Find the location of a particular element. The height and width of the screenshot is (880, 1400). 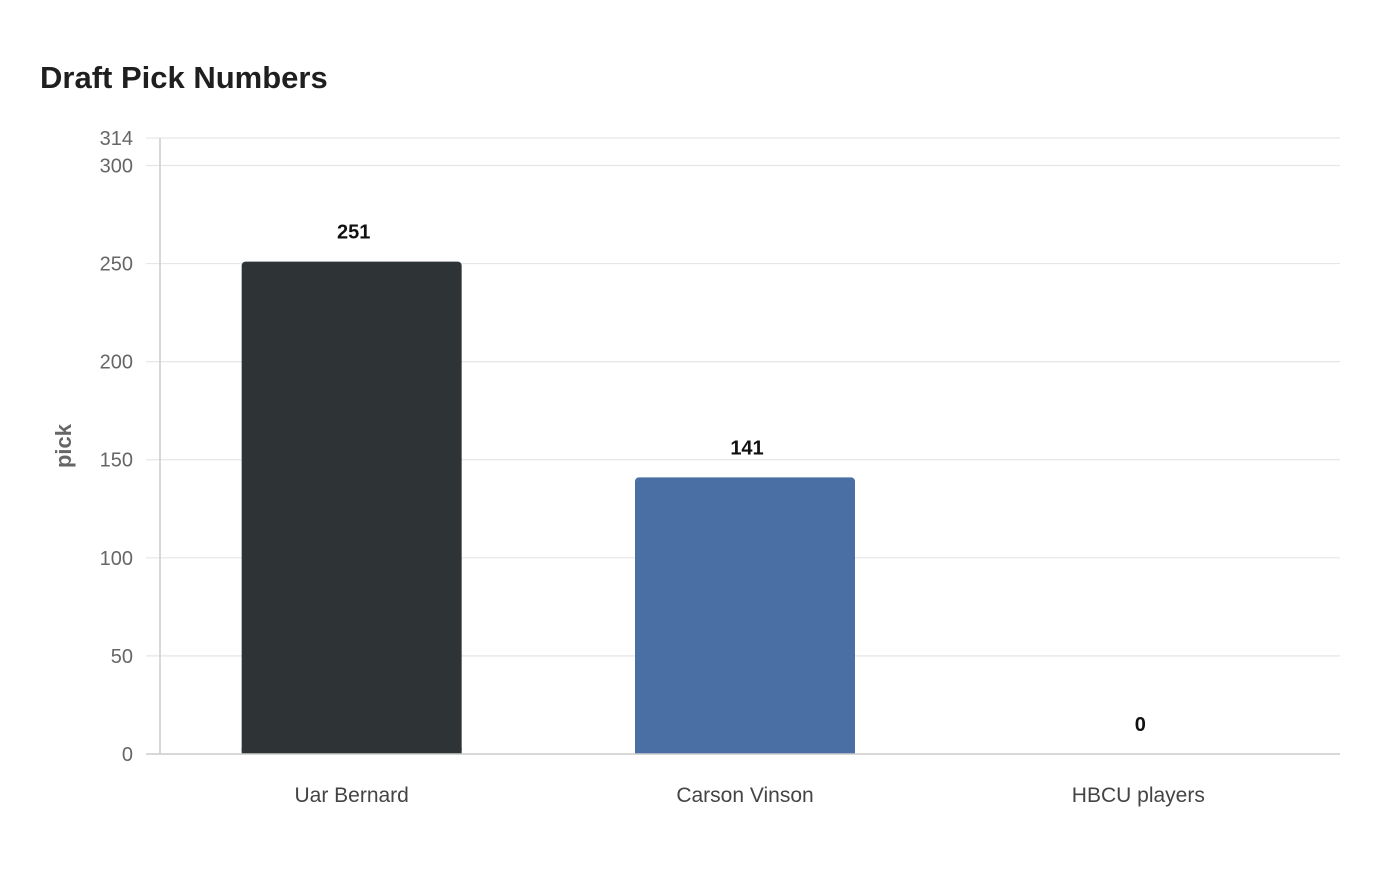

y-tick-label: 314 is located at coordinates (116, 139).